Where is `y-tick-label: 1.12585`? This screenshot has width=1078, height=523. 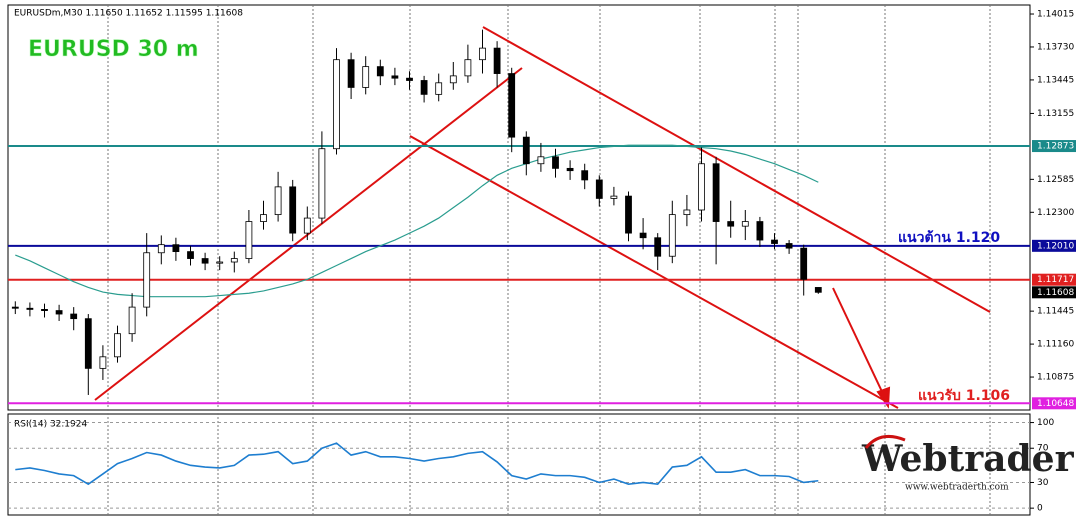
y-tick-label: 1.12585 is located at coordinates (1055, 180).